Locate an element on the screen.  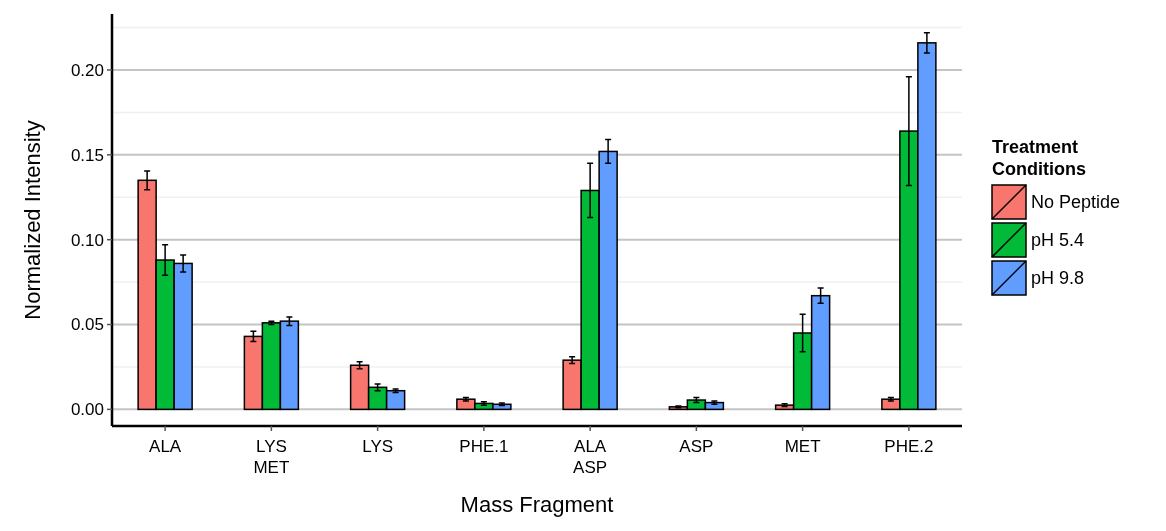
y-tick-label: 0.15 is located at coordinates (87, 155).